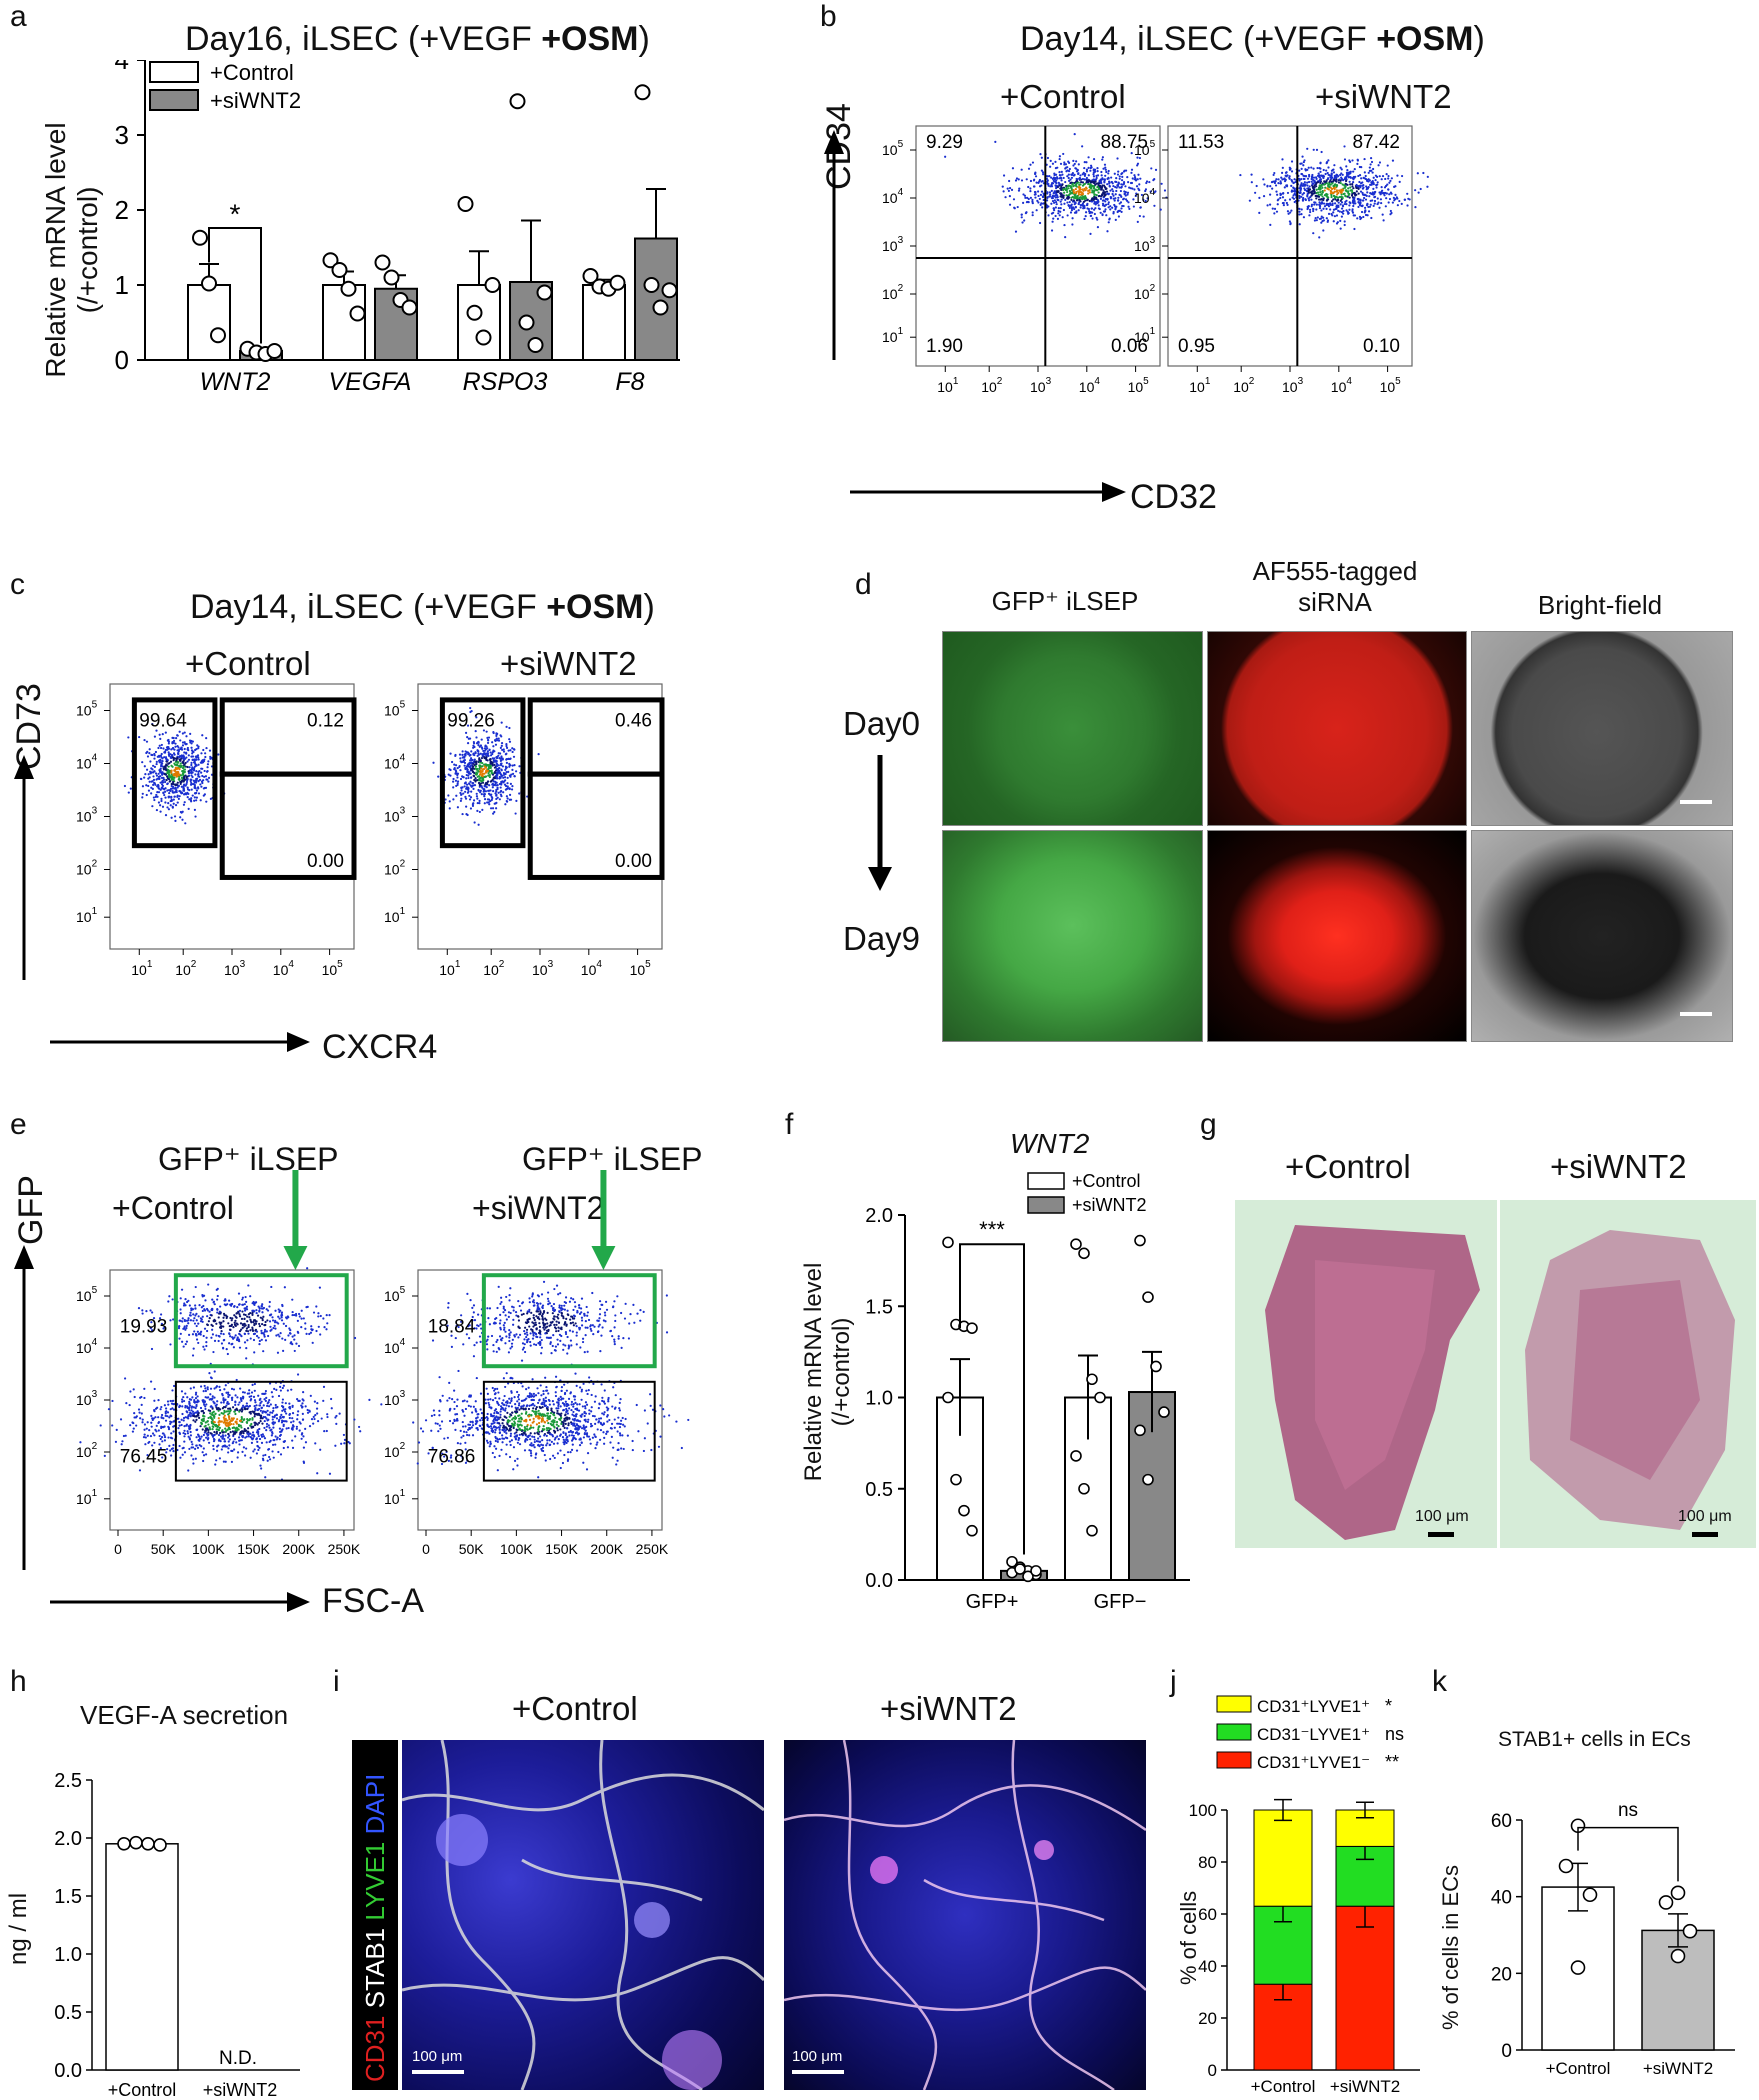 The width and height of the screenshot is (1759, 2100). I want to click on panel-c-plot-2-xtick-label: 102, so click(494, 968).